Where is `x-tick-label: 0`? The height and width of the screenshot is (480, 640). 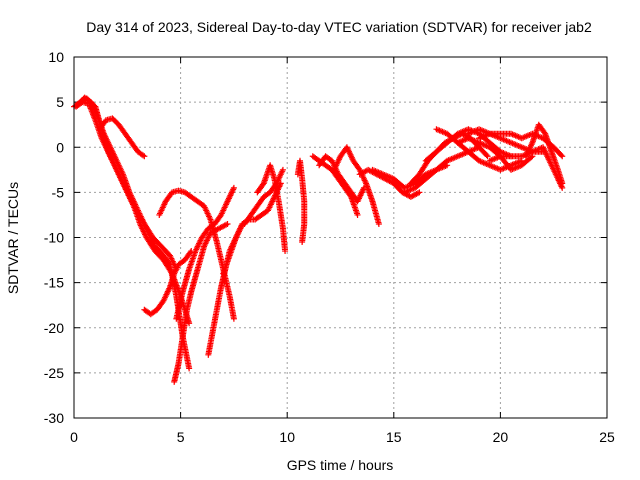
x-tick-label: 0 is located at coordinates (74, 437).